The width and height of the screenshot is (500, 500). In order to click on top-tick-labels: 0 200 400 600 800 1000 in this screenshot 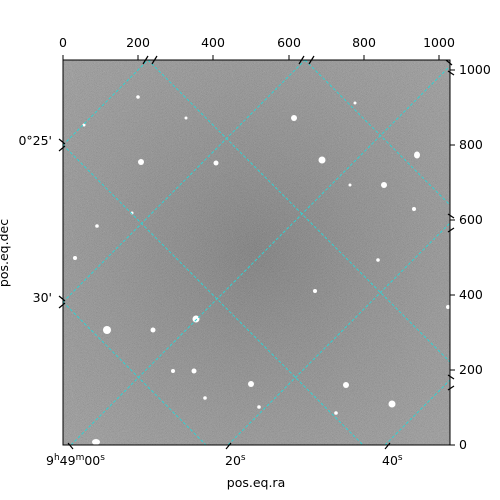, I will do `click(257, 42)`.